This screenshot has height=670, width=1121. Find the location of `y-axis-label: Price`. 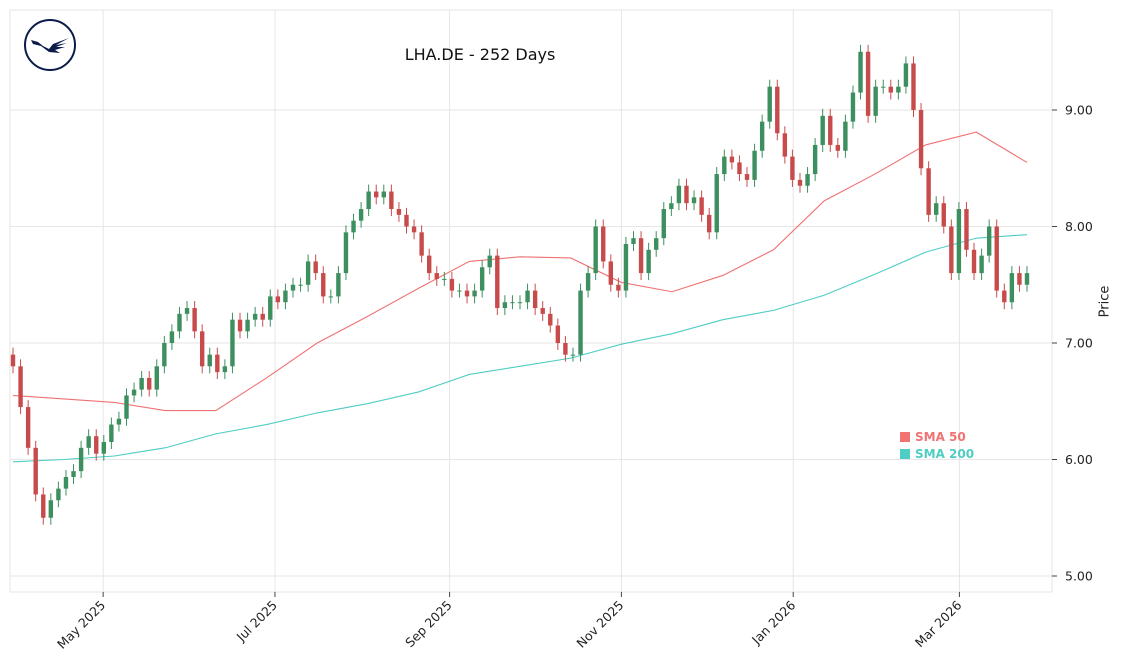

y-axis-label: Price is located at coordinates (1105, 301).